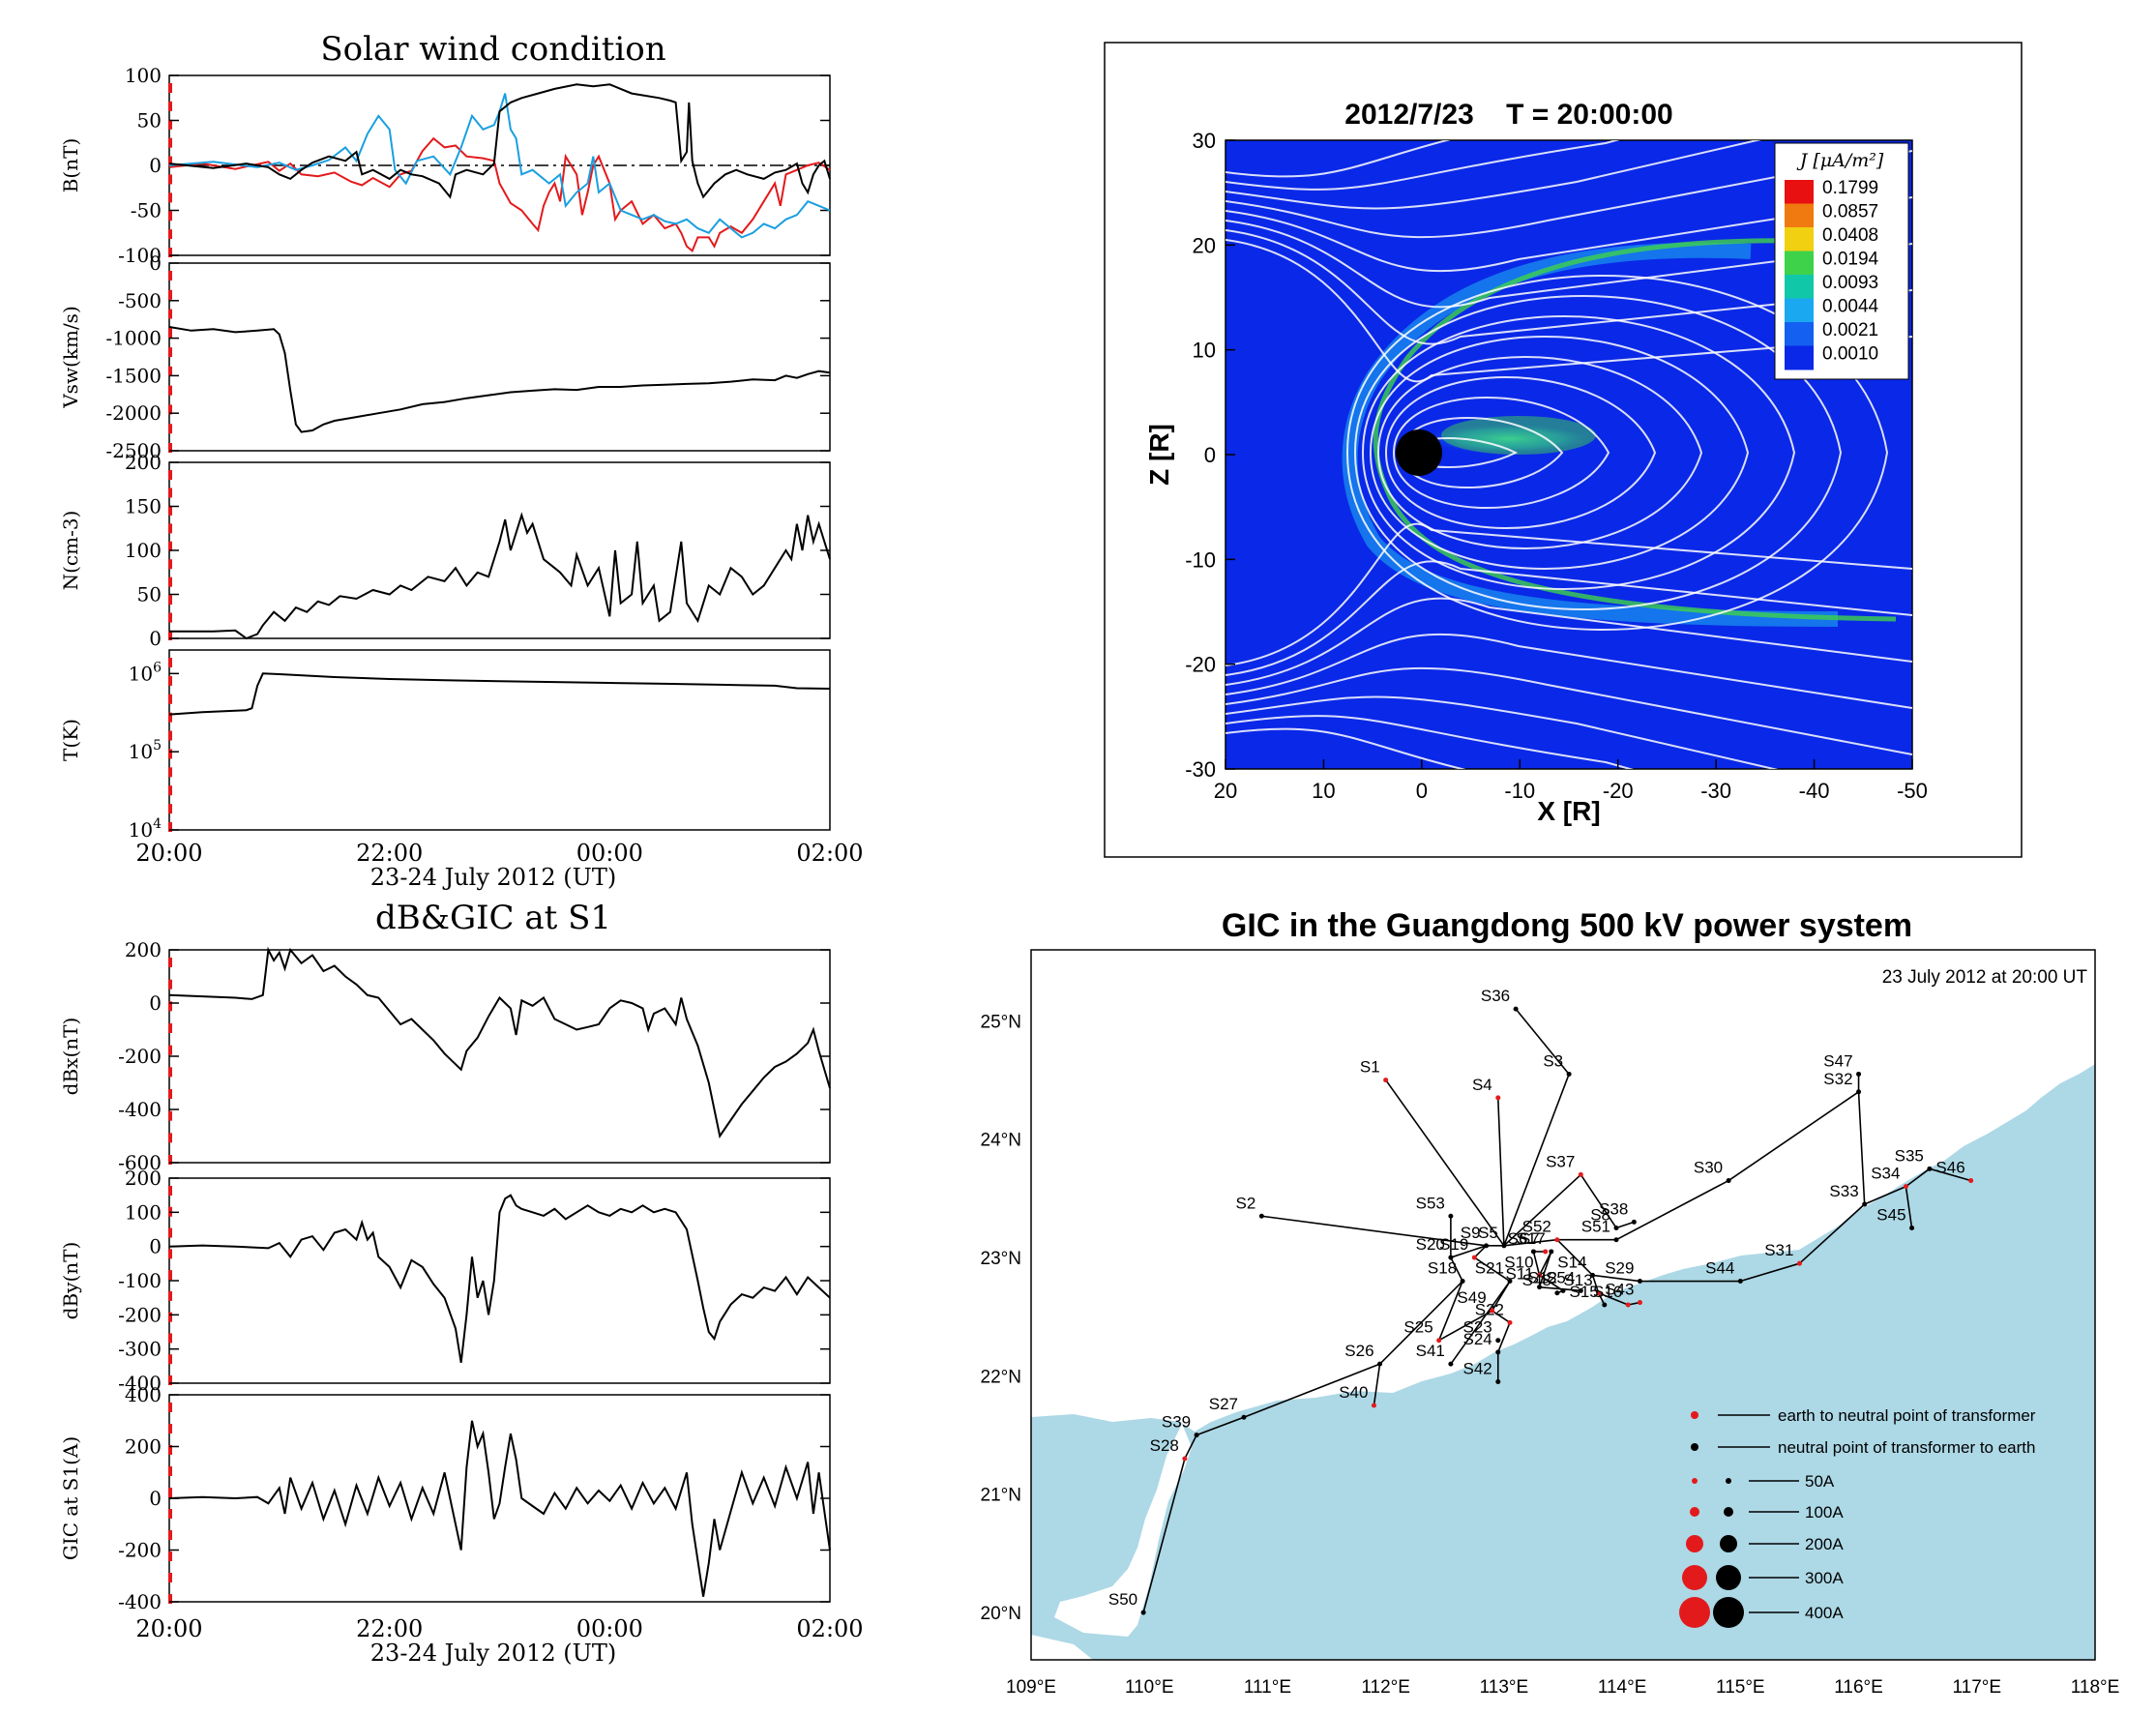 This screenshot has width=2156, height=1714. I want to click on station-label: S24, so click(1477, 1339).